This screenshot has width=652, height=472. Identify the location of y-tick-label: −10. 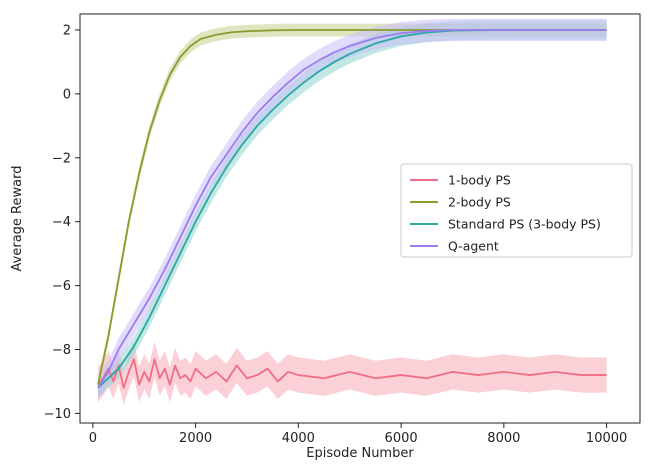
(57, 414).